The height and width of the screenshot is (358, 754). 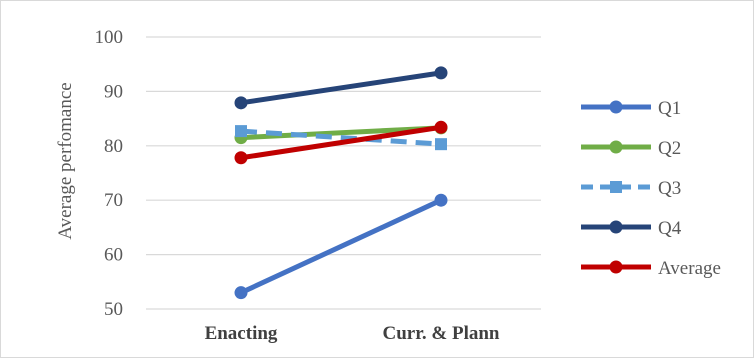 What do you see at coordinates (631, 148) in the screenshot?
I see `legend-item-q2: Q2` at bounding box center [631, 148].